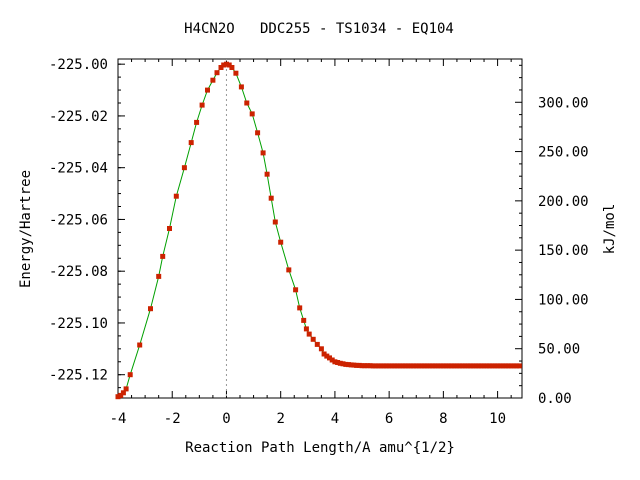 The width and height of the screenshot is (640, 480). Describe the element at coordinates (78, 324) in the screenshot. I see `y-tick-label: -225.10` at that location.